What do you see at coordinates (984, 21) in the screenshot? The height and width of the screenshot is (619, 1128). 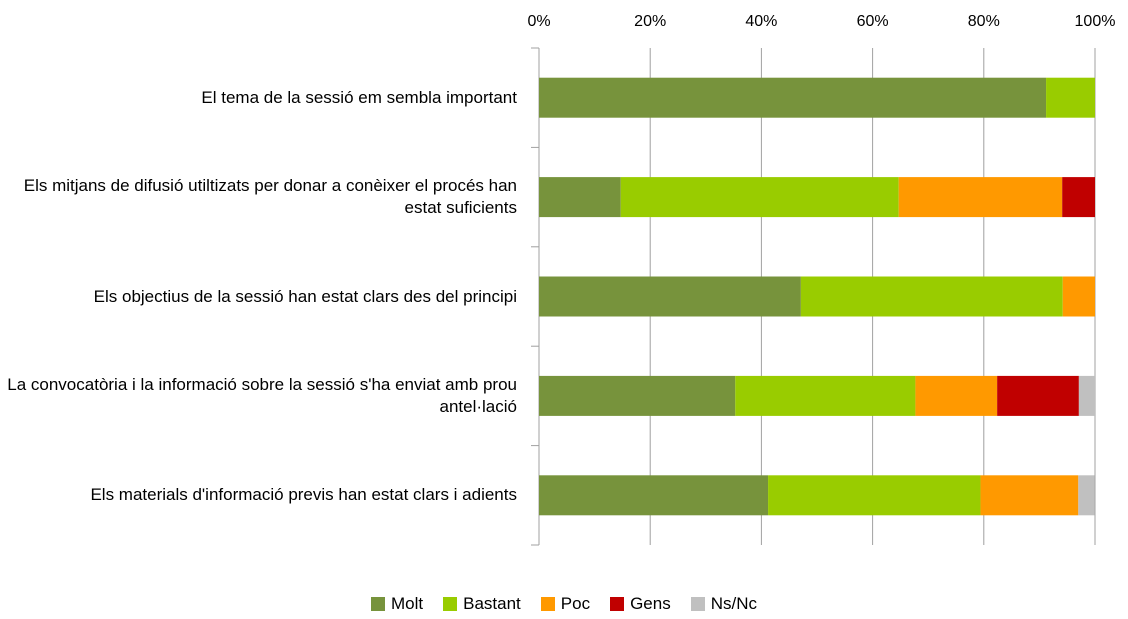 I see `x-tick-label: 80%` at bounding box center [984, 21].